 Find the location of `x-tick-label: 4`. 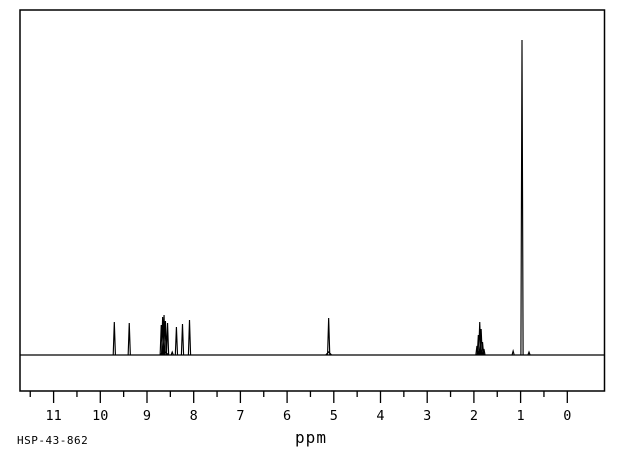

x-tick-label: 4 is located at coordinates (380, 416).